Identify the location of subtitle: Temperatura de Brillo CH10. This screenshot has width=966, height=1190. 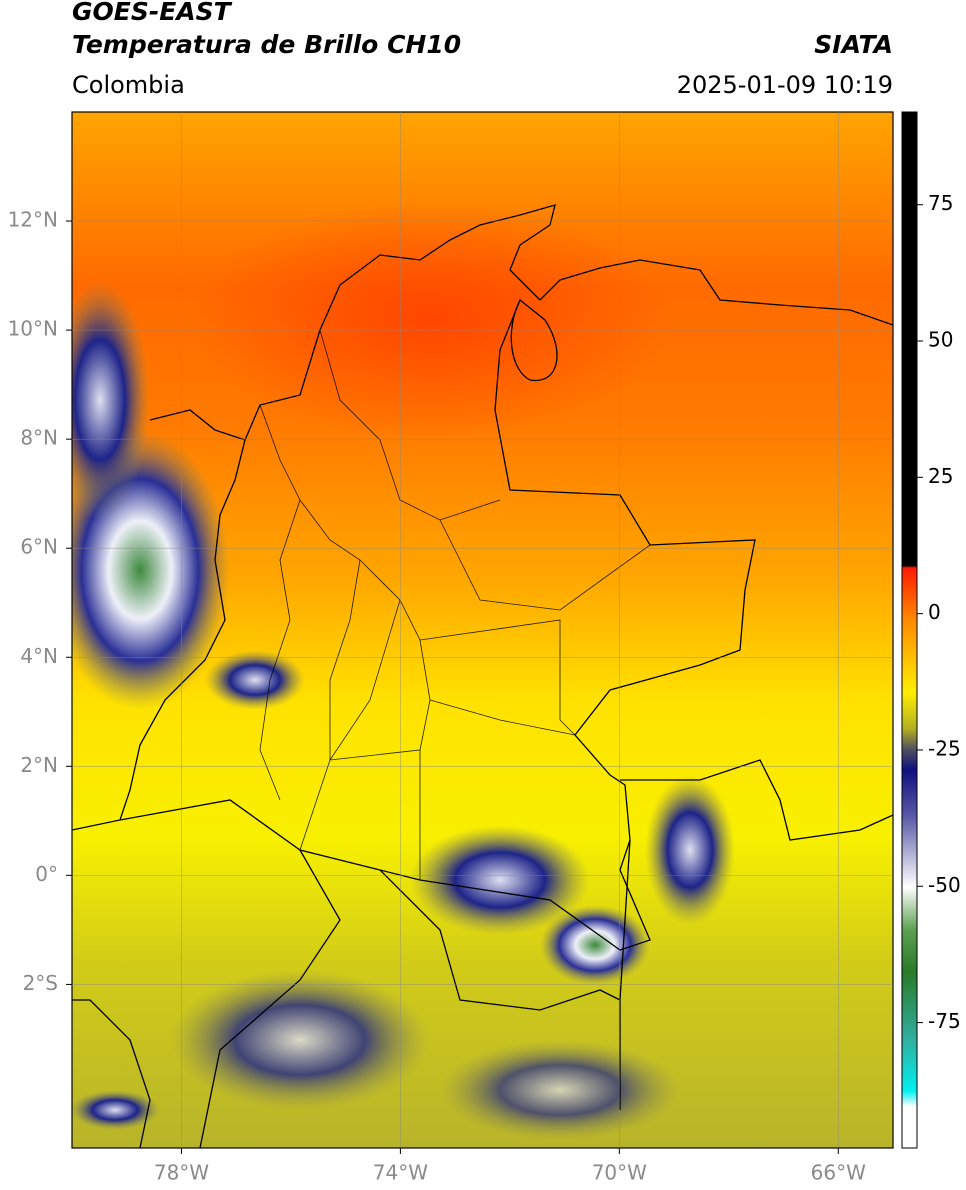
(267, 44).